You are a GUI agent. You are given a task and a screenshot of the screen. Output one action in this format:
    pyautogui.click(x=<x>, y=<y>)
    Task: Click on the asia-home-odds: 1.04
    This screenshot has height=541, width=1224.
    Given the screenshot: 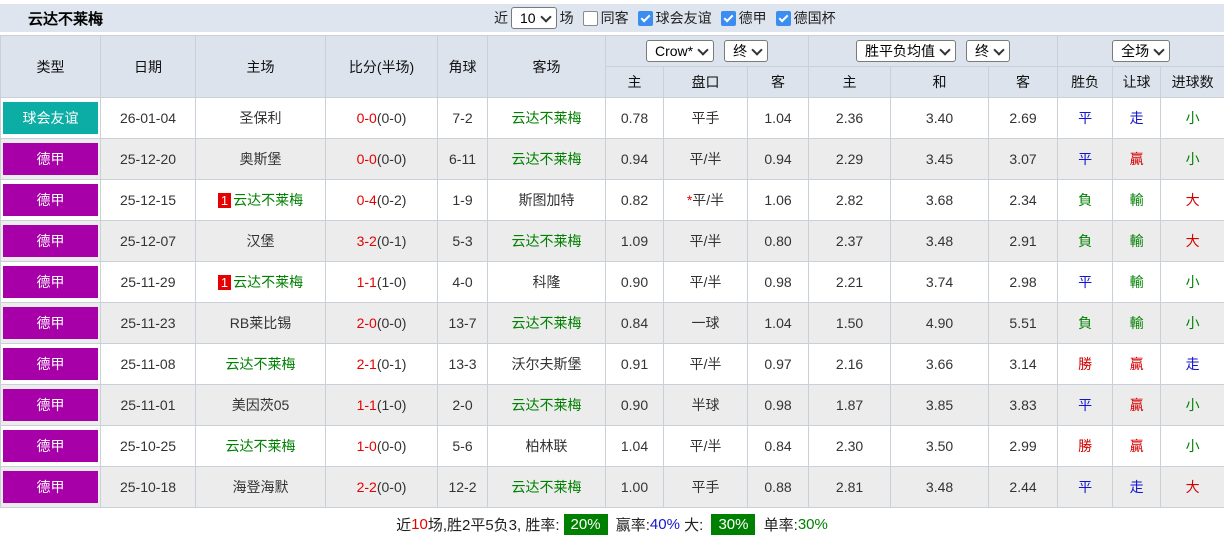 What is the action you would take?
    pyautogui.click(x=635, y=446)
    